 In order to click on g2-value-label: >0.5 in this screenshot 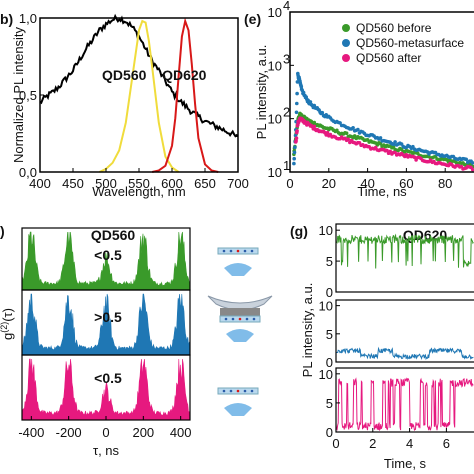, I will do `click(108, 317)`.